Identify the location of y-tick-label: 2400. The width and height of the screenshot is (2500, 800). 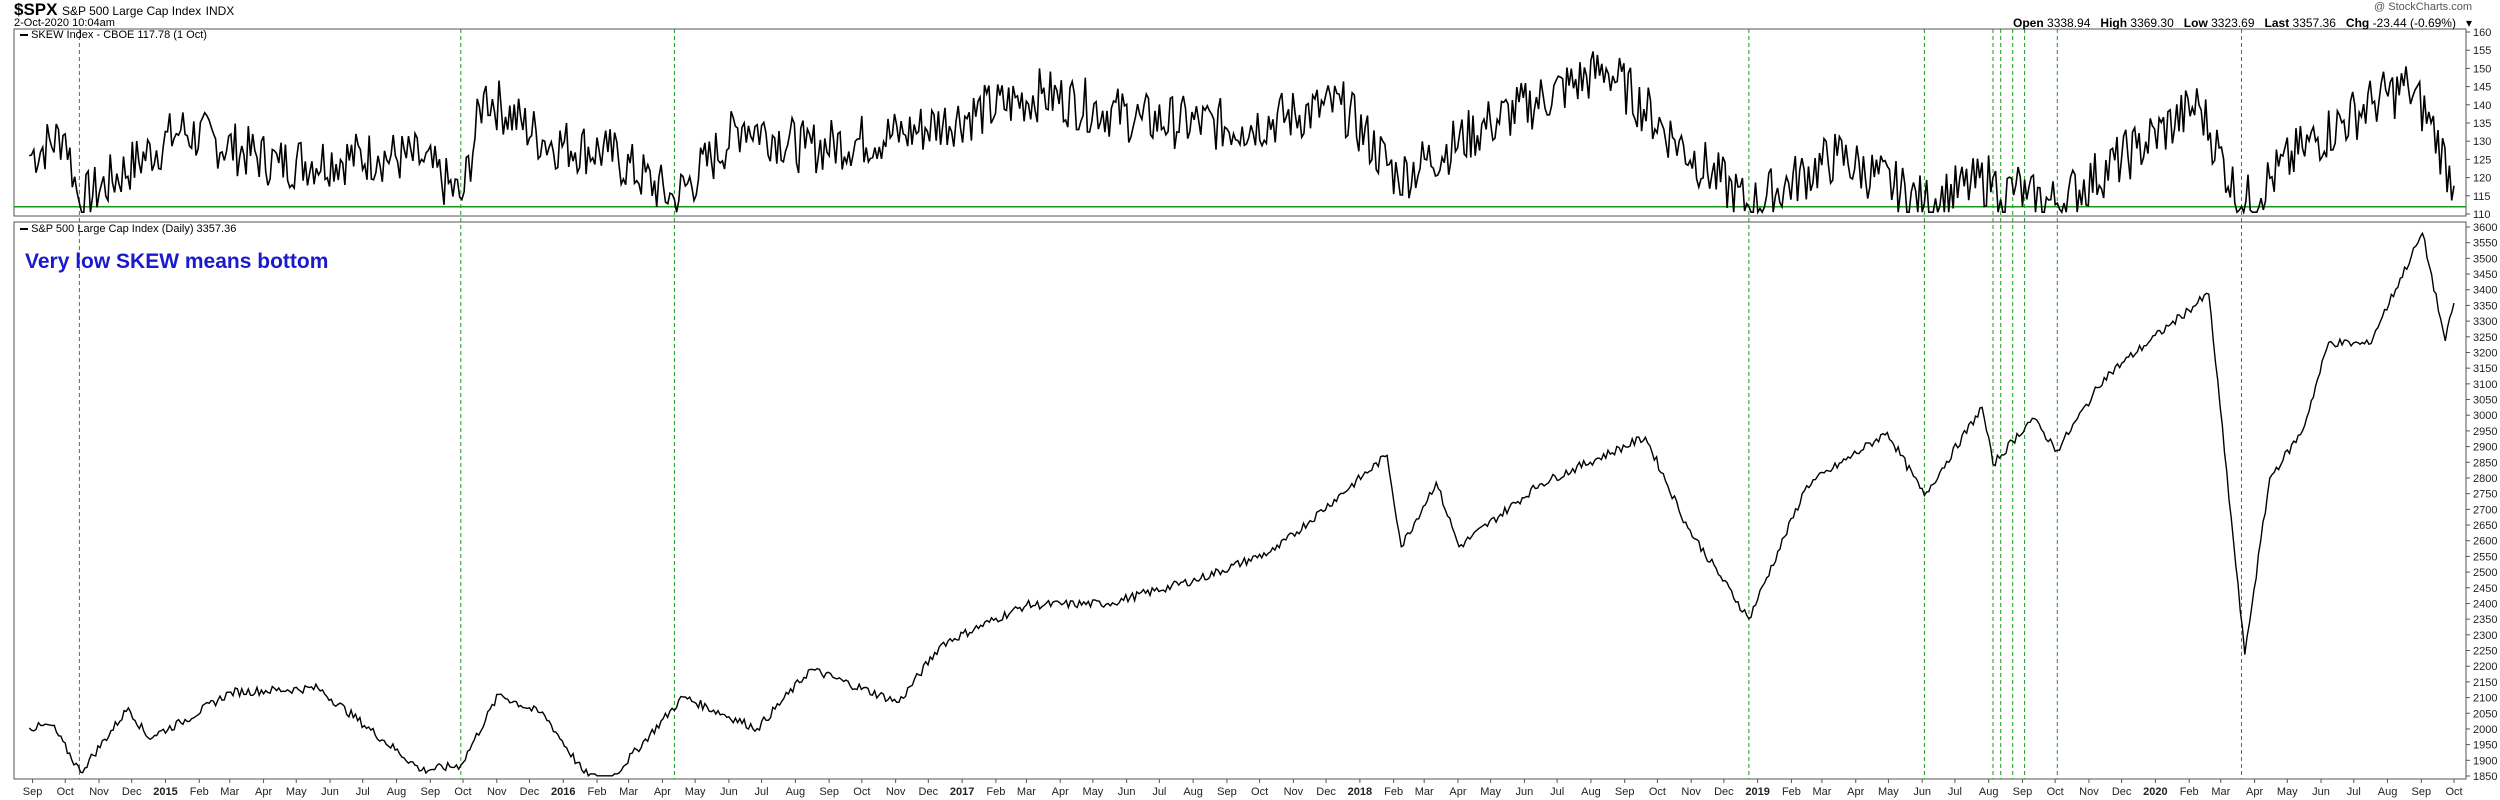
(2485, 604).